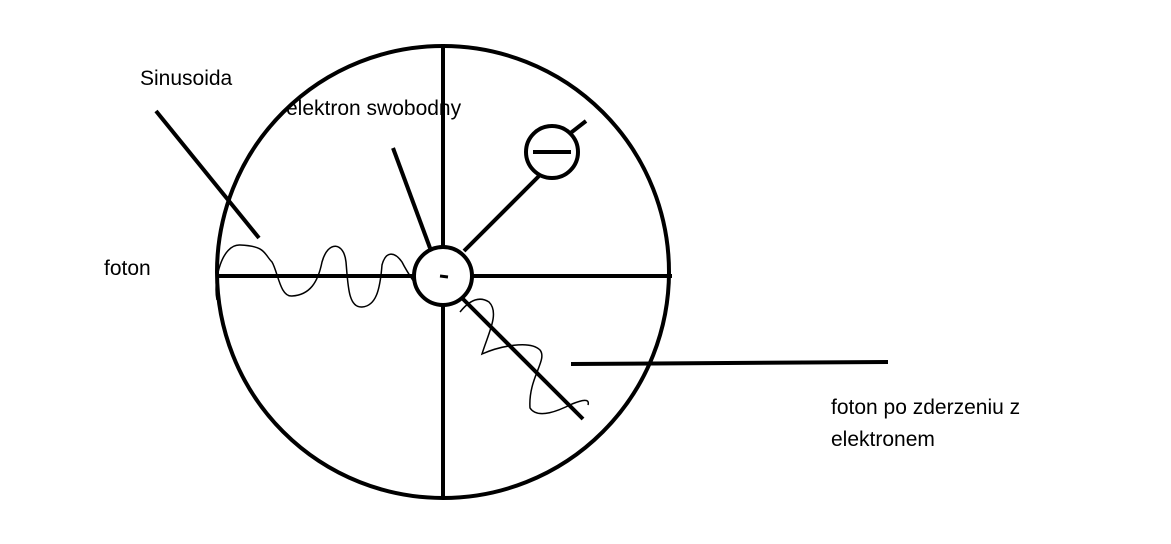 The width and height of the screenshot is (1171, 544). Describe the element at coordinates (925, 407) in the screenshot. I see `scattered-photon-label-line1: foton po zderzeniu z` at that location.